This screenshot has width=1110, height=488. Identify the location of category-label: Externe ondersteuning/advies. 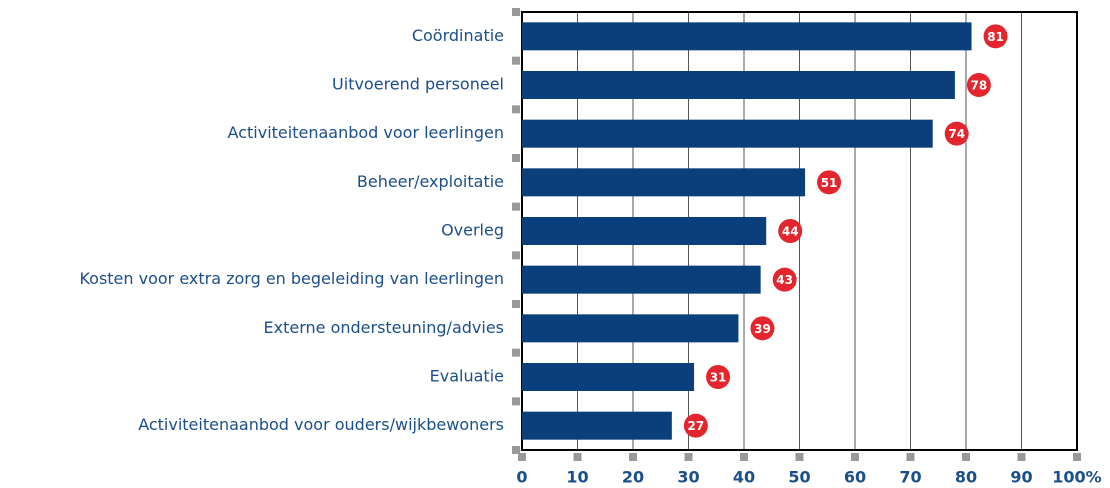
(384, 327).